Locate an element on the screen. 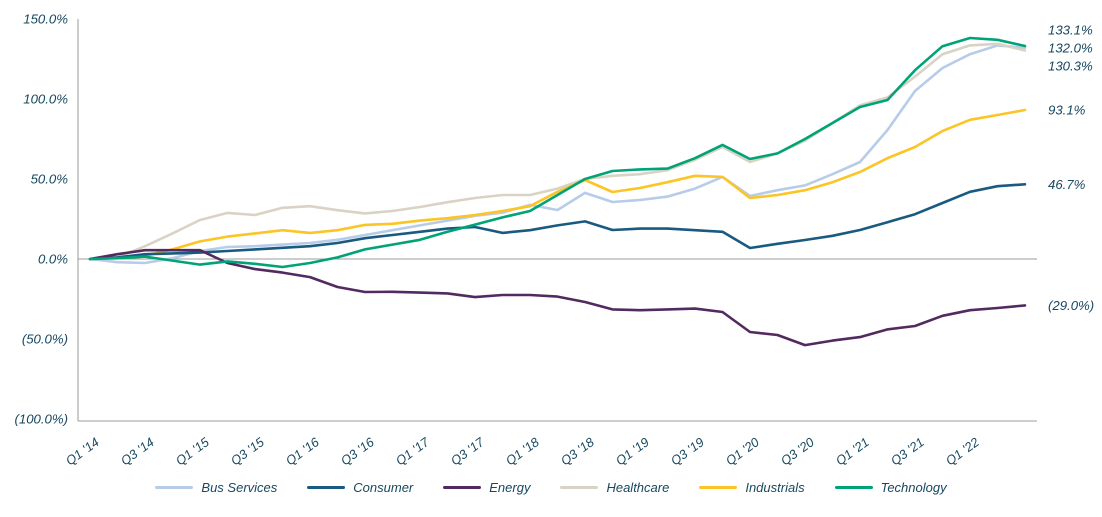  legend-item-bus-services: Bus Services is located at coordinates (216, 487).